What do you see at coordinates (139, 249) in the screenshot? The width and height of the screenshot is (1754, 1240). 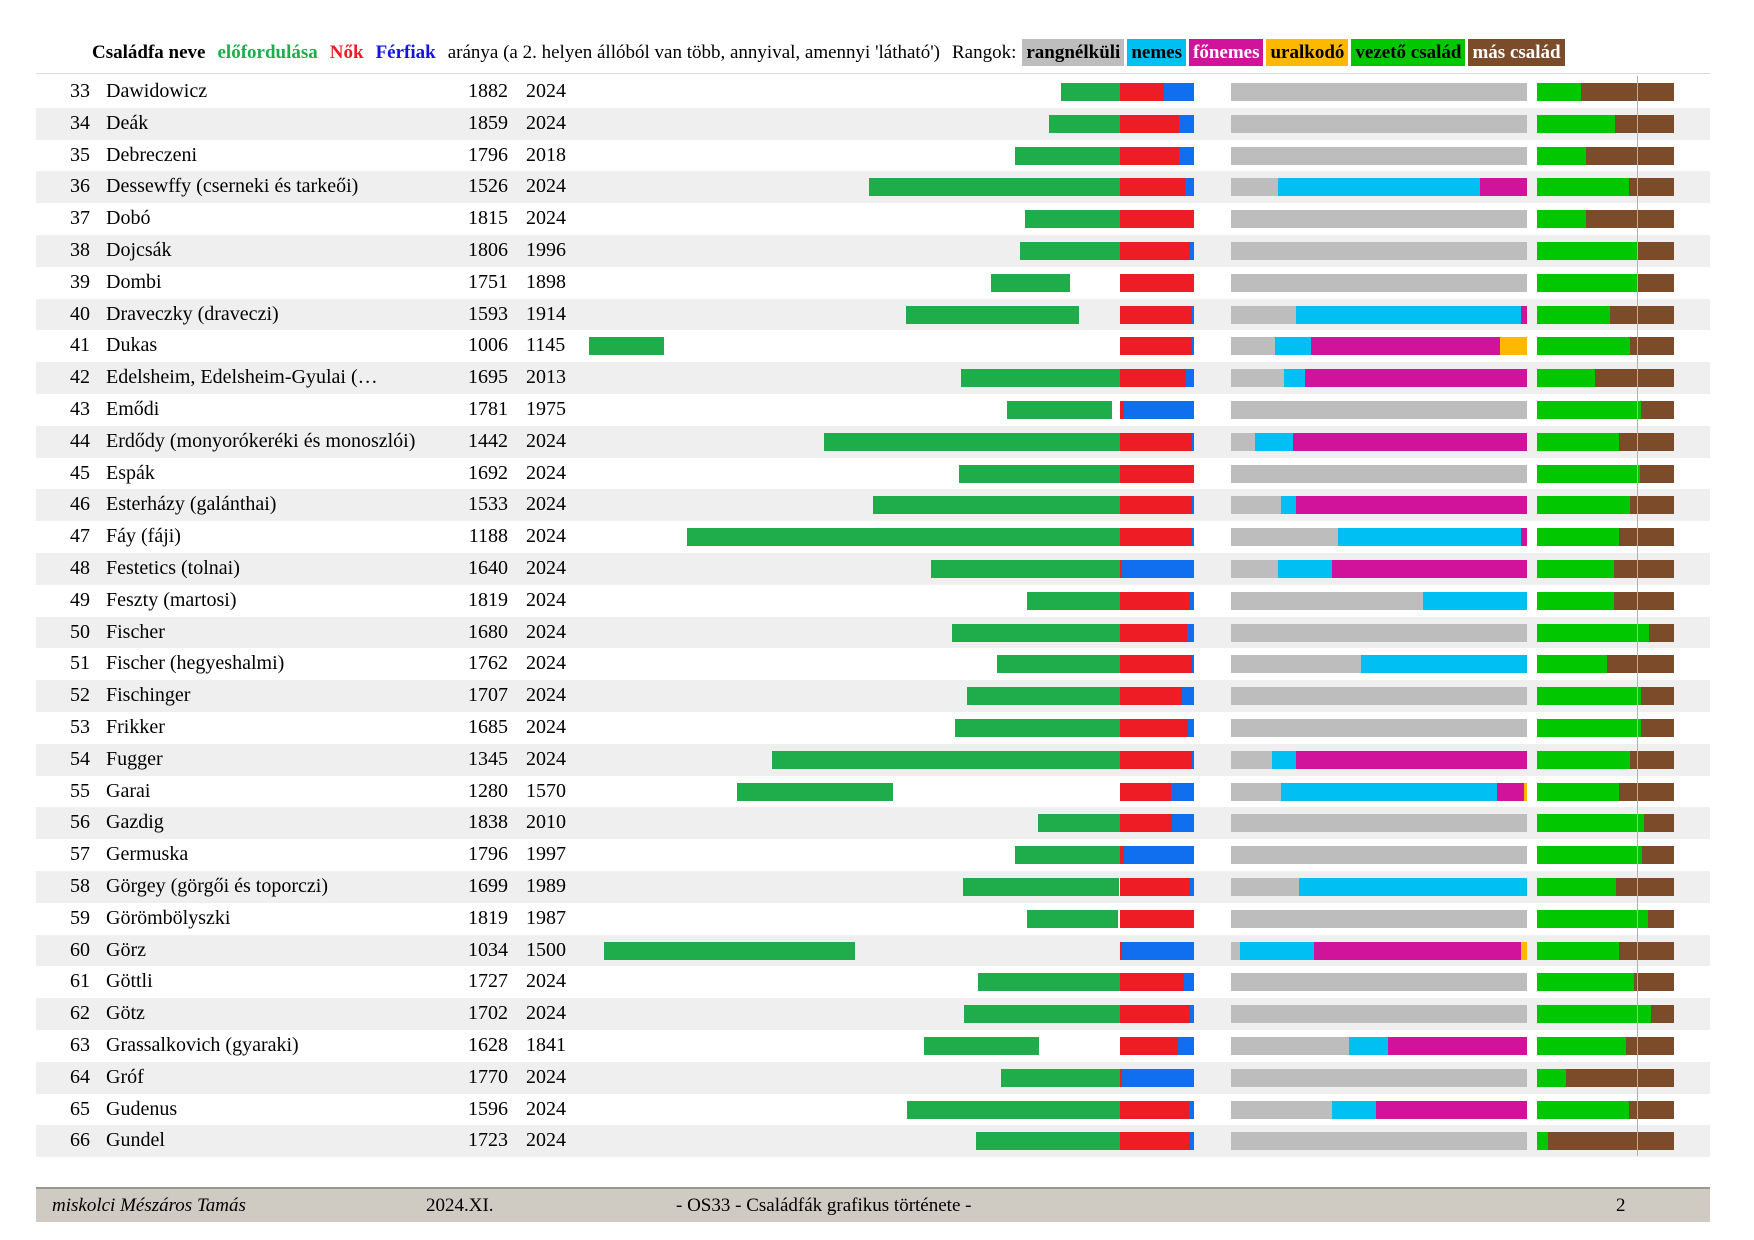 I see `family-name: Dojcsák` at bounding box center [139, 249].